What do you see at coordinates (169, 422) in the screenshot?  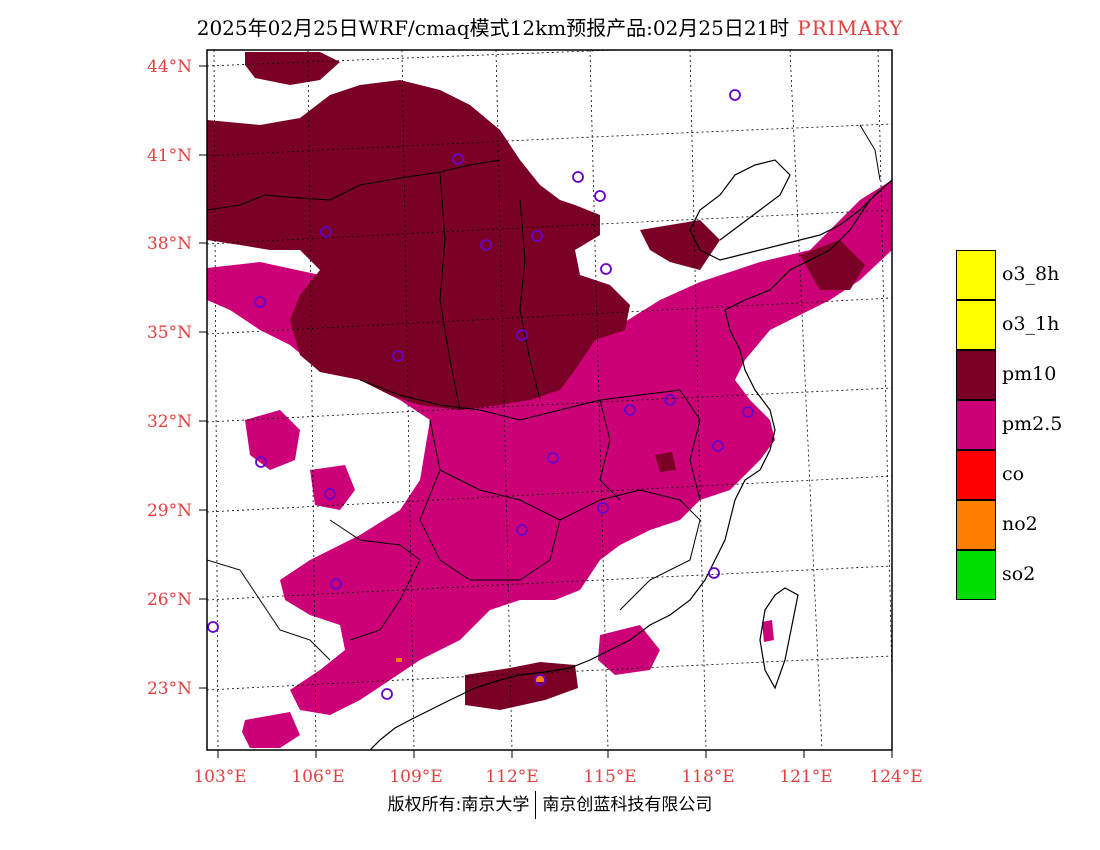 I see `lat-label: 32°N` at bounding box center [169, 422].